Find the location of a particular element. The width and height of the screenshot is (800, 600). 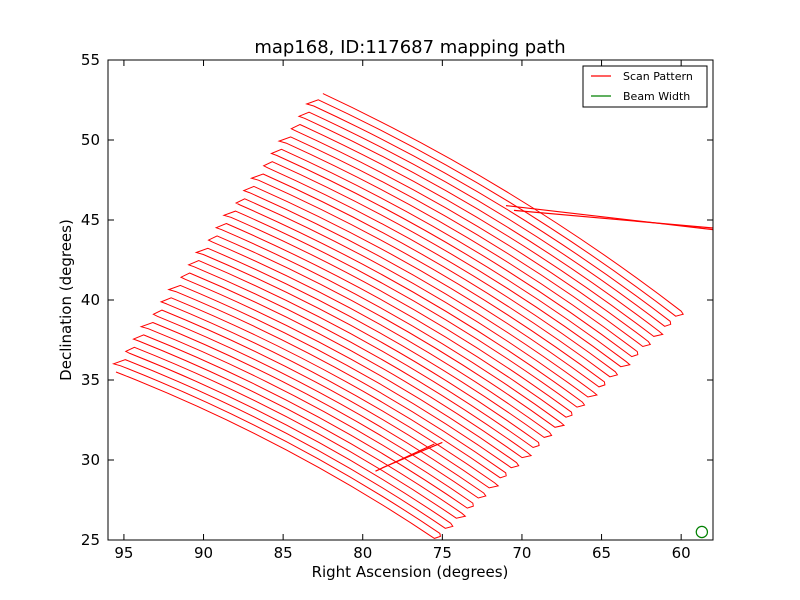

y-tick-label: 45 is located at coordinates (90, 220).